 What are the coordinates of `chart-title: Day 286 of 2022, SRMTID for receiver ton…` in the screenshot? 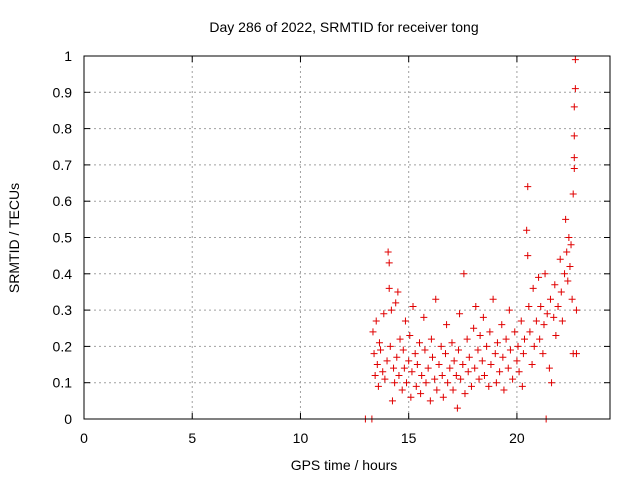 It's located at (343, 27).